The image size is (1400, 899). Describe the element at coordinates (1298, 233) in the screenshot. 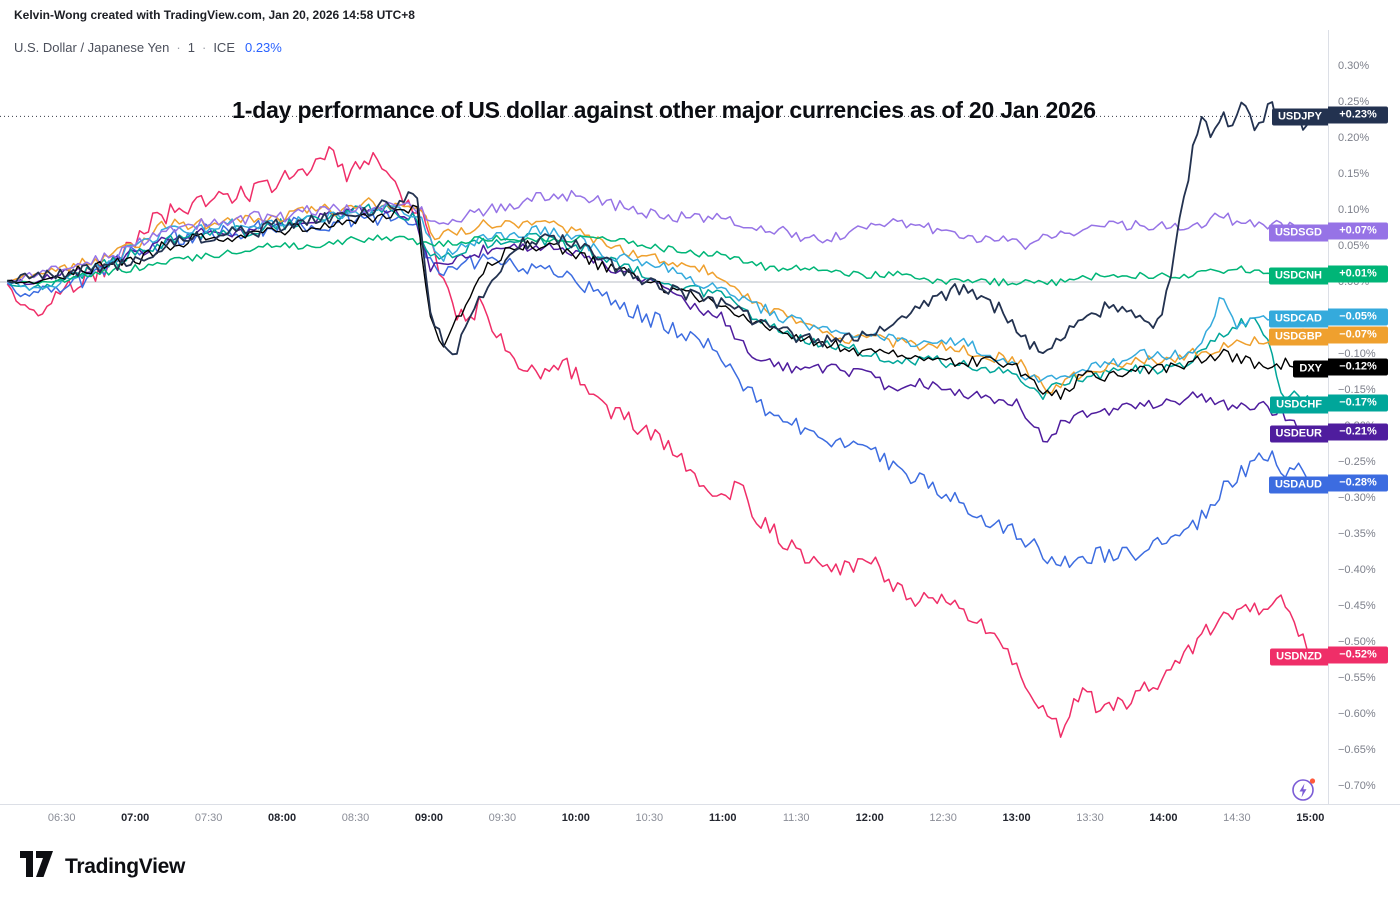

I see `series-badge-name: USDSGD` at that location.